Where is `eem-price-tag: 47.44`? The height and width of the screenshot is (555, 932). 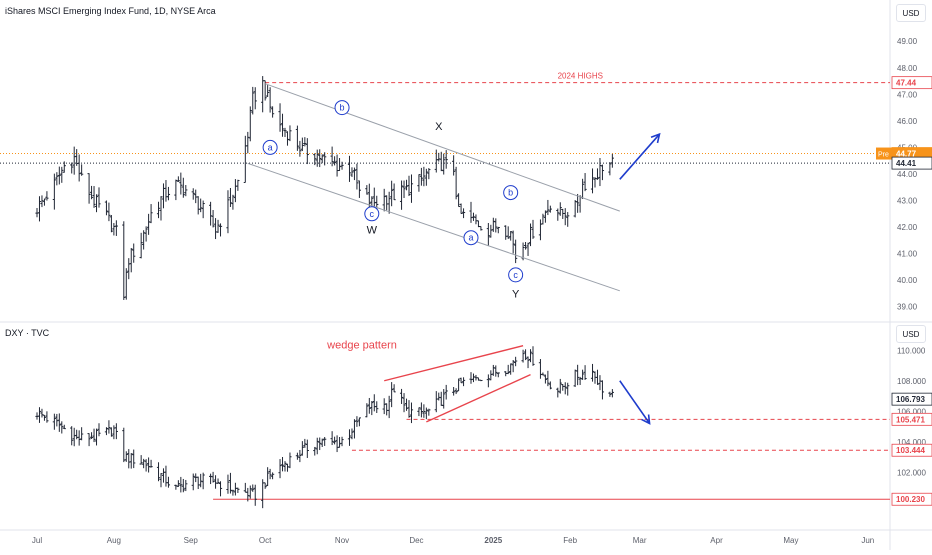 eem-price-tag: 47.44 is located at coordinates (906, 83).